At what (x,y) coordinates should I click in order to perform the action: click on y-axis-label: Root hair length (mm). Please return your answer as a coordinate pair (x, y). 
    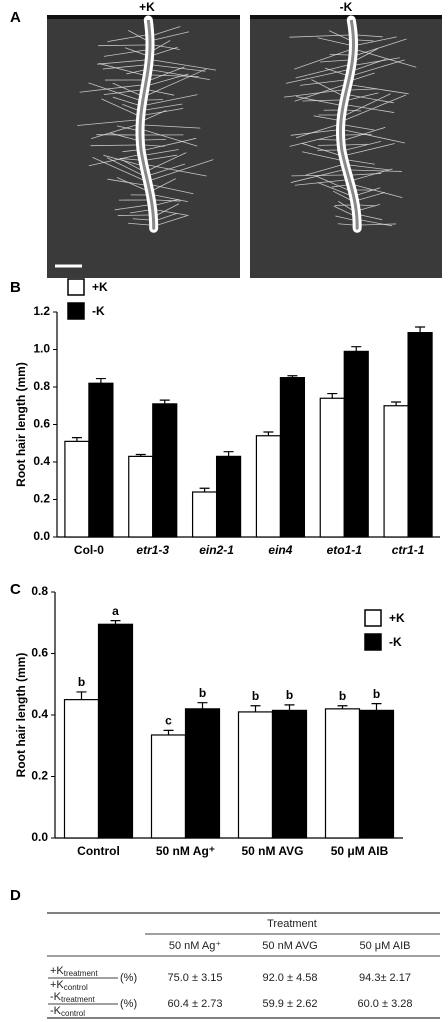
    Looking at the image, I should click on (21, 715).